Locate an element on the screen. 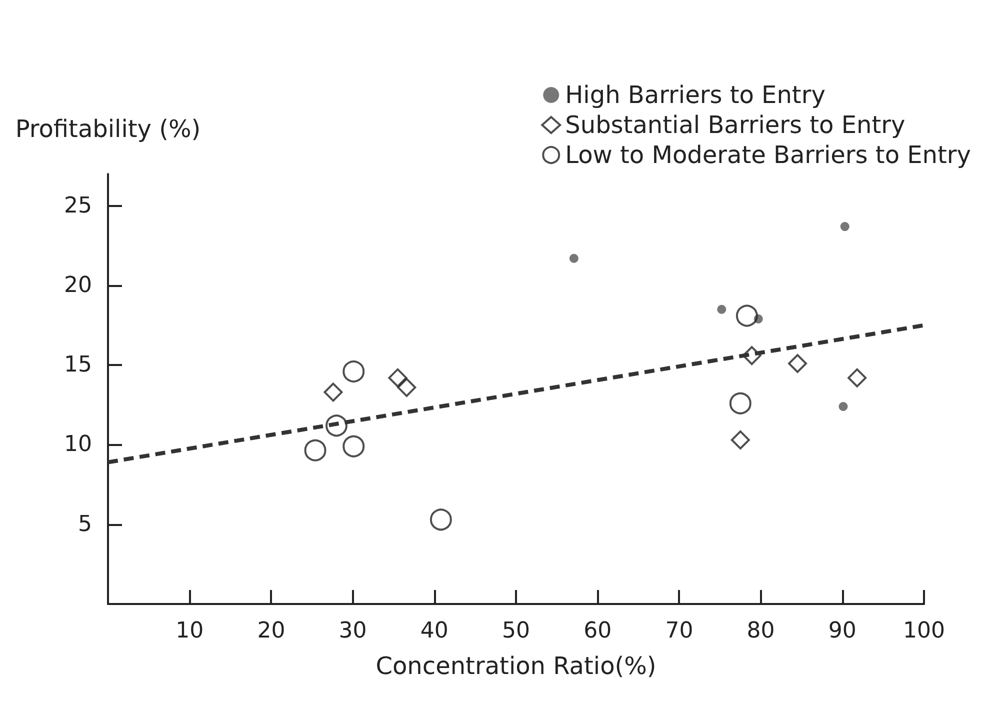 This screenshot has height=709, width=989. y-tick-label: 5 is located at coordinates (85, 524).